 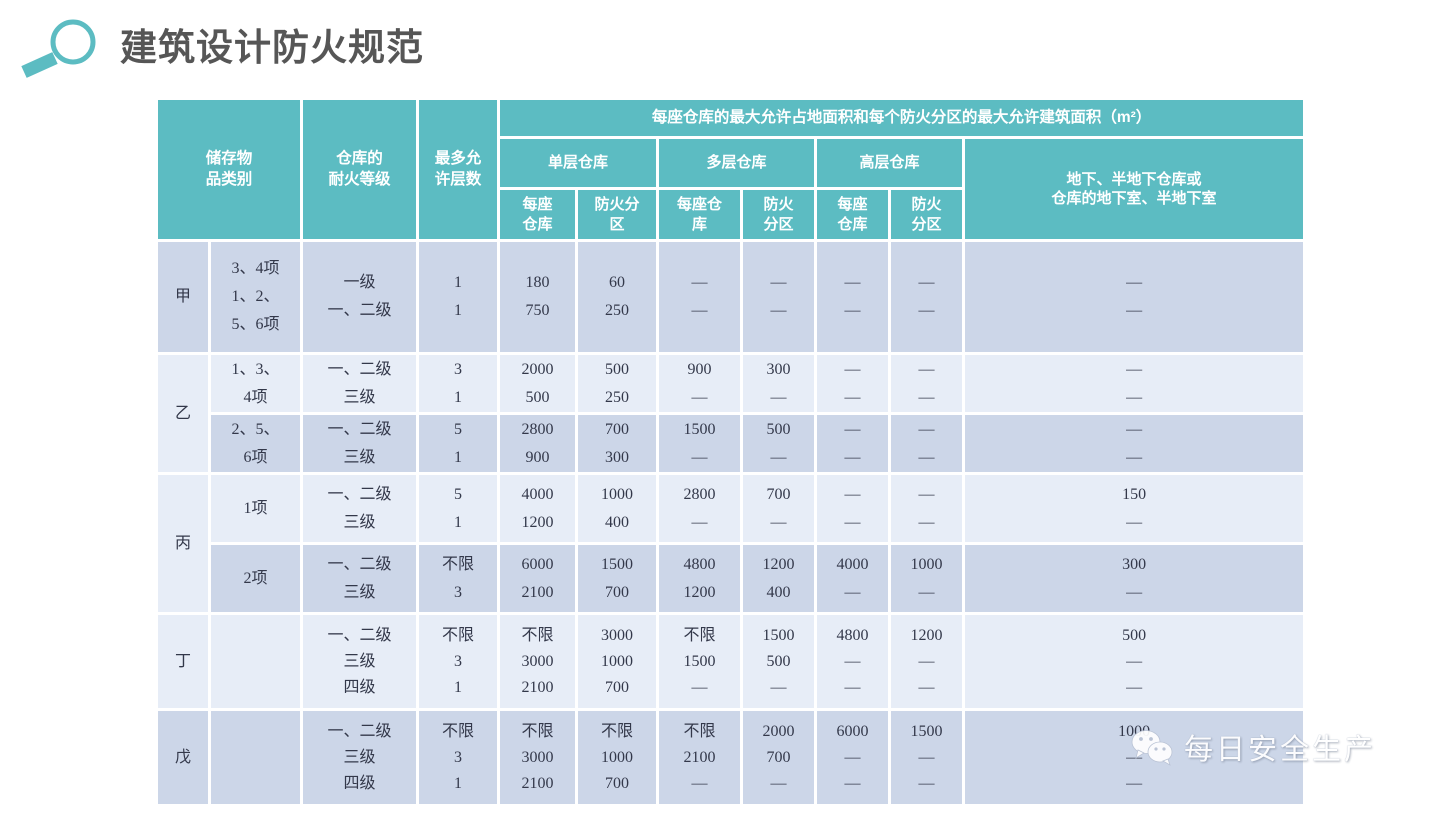 I want to click on cell-storage-subcategory: 2项, so click(x=256, y=578).